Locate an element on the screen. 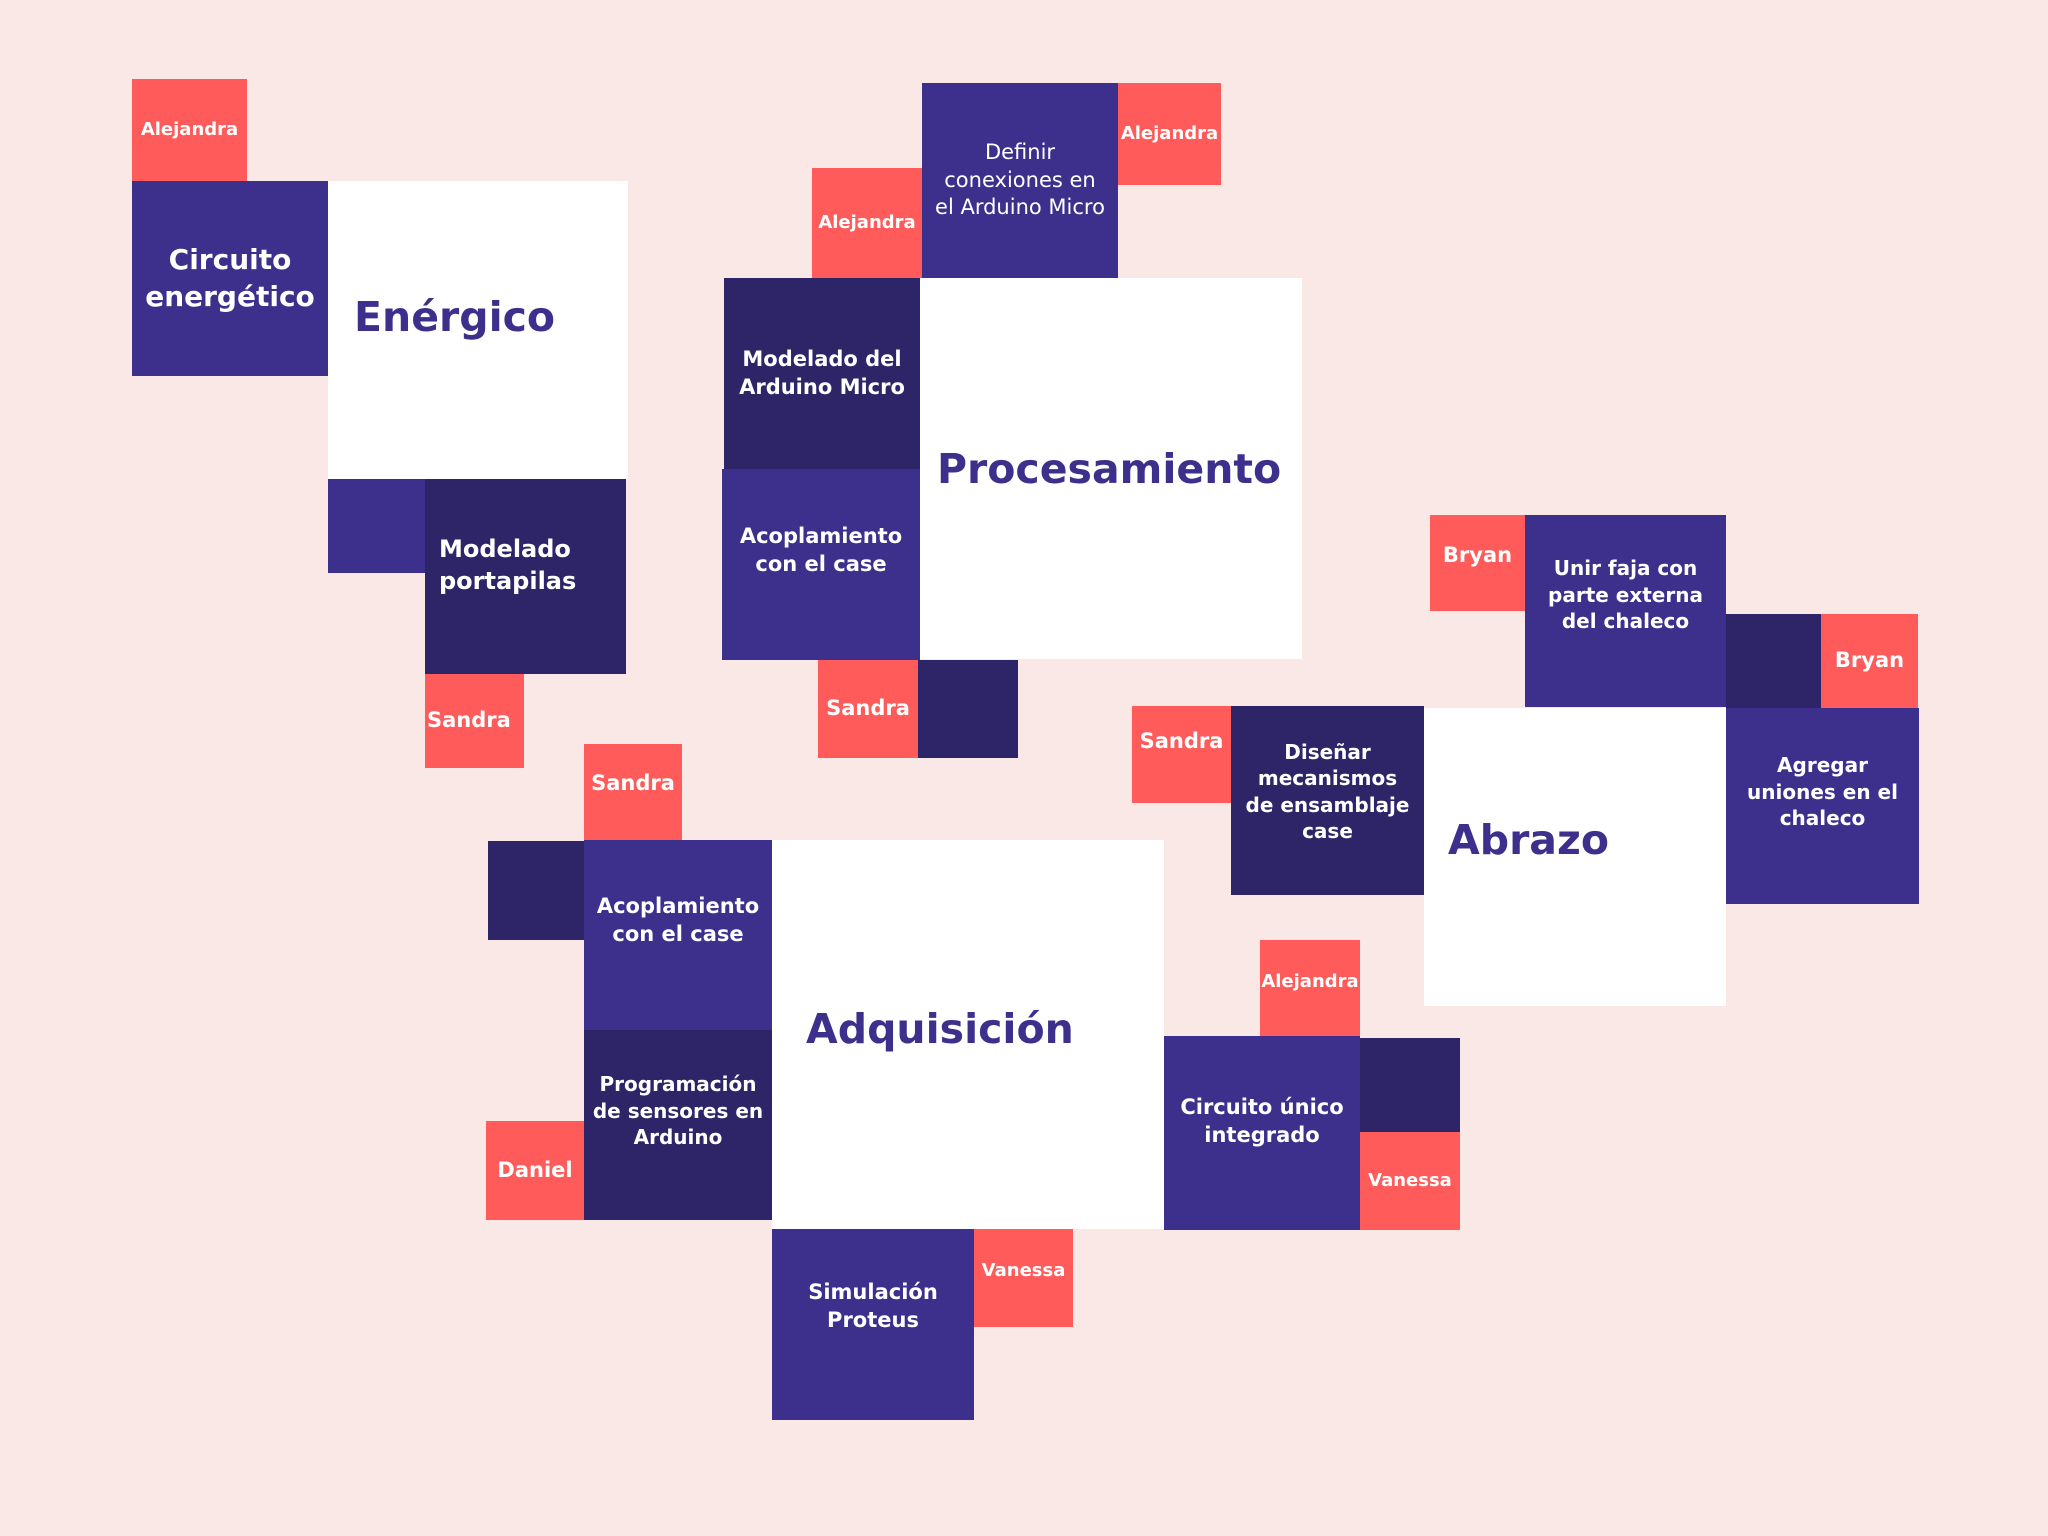  task-circuito-unico: Circuito único integrado is located at coordinates (1262, 1133).